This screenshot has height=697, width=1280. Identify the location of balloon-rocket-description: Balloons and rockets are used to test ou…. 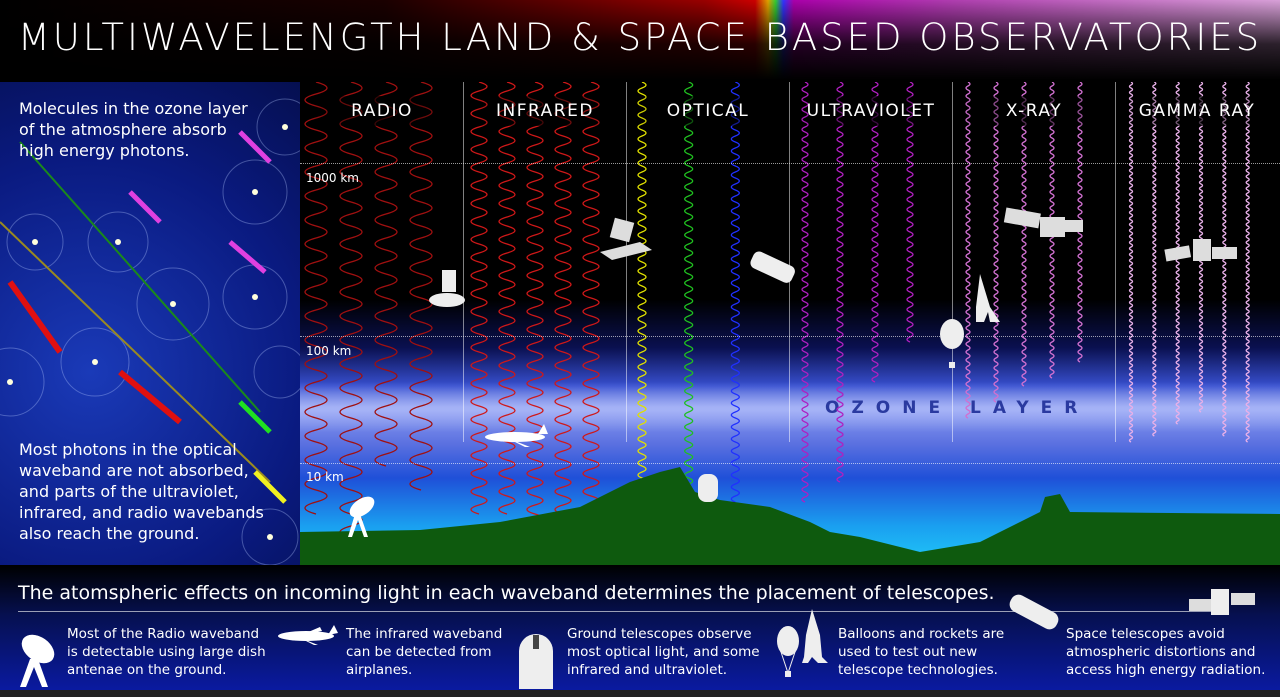
(921, 652).